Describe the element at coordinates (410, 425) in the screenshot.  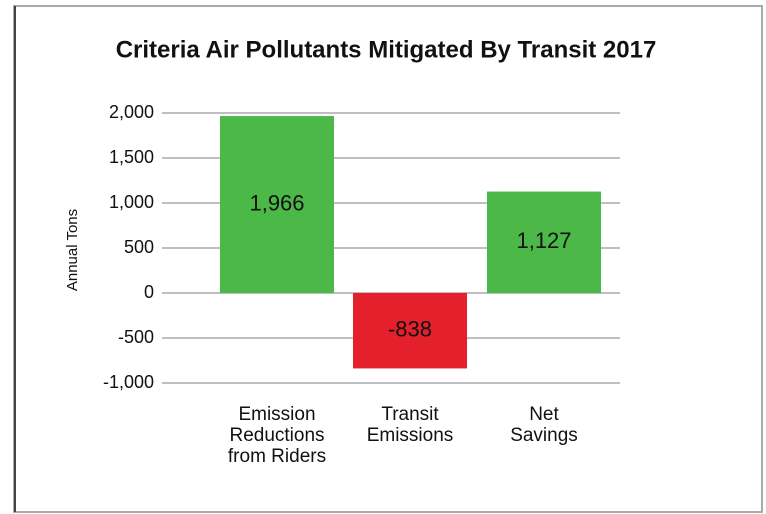
I see `x-tick-label: Transit Emissions` at that location.